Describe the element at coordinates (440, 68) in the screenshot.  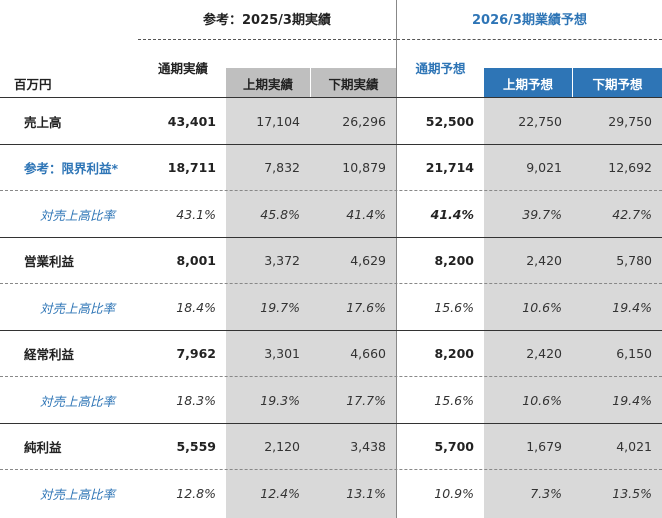
I see `col-header-forecast-full: 通期予想` at that location.